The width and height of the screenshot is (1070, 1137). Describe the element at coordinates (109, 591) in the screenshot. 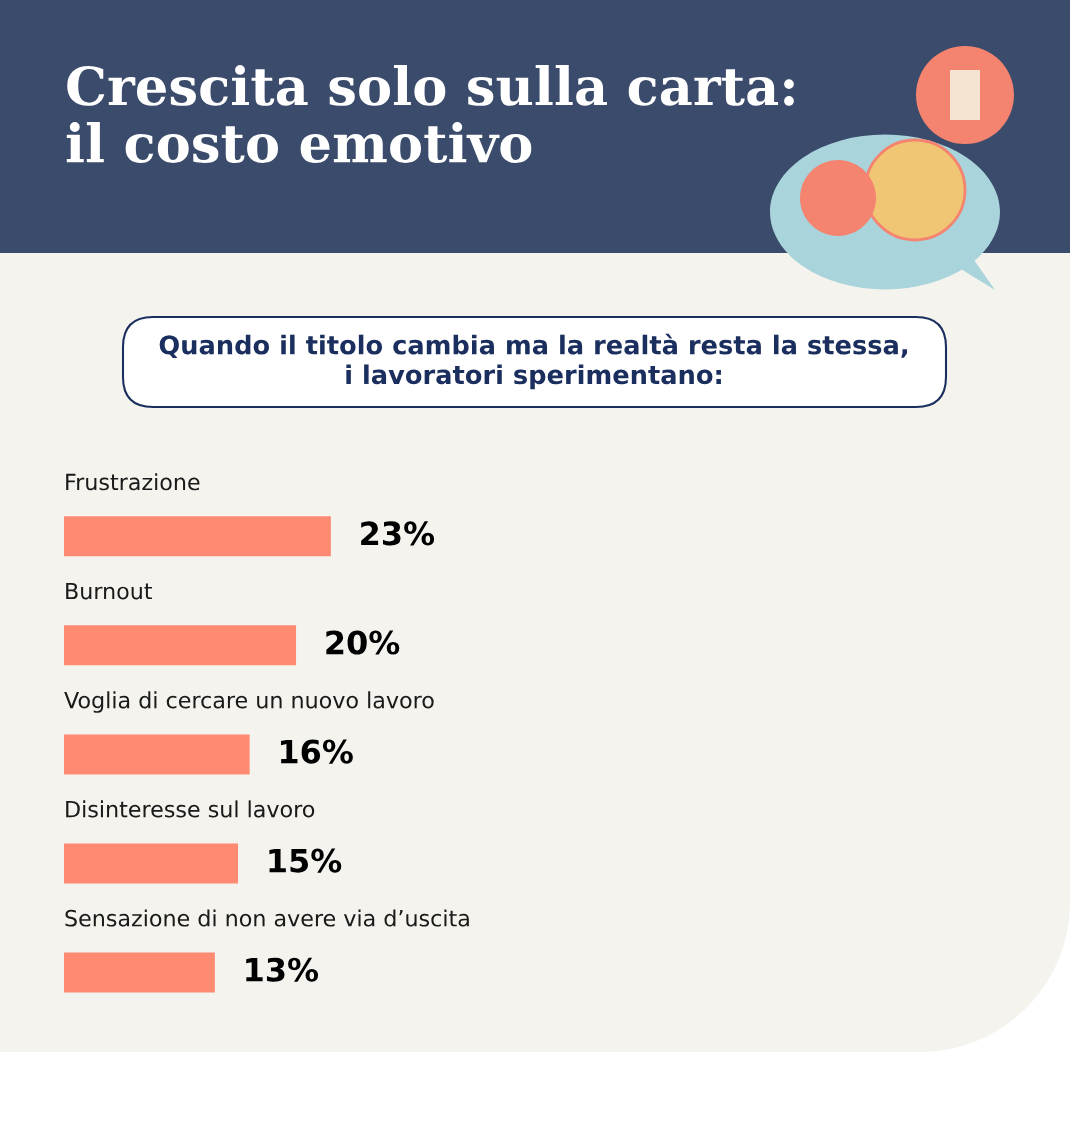

I see `y-tick-label: Burnout` at that location.